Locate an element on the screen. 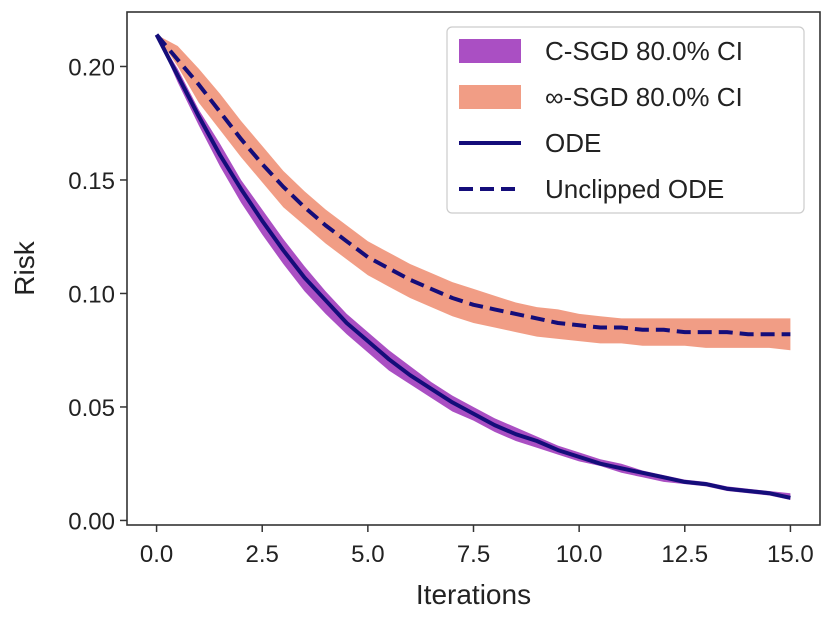 The height and width of the screenshot is (623, 831). x-tick-label: 2.5 is located at coordinates (262, 554).